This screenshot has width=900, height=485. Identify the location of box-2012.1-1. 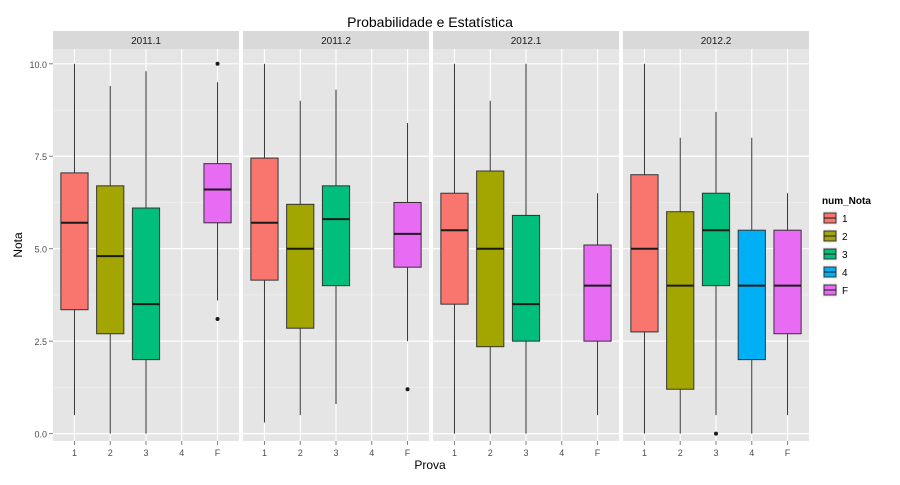
(454, 248).